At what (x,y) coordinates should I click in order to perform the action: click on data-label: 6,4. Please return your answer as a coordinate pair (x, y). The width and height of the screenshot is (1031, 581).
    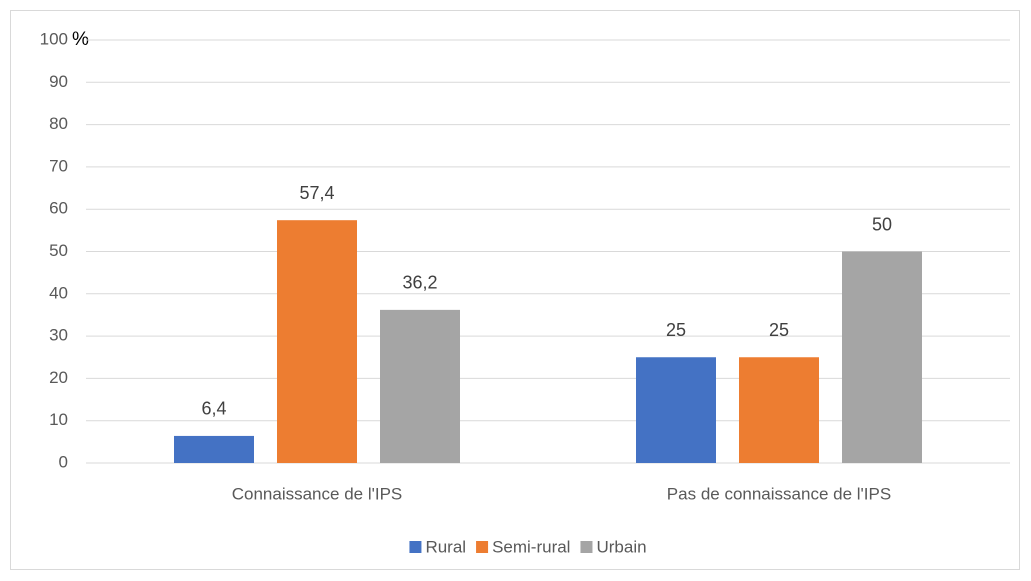
    Looking at the image, I should click on (213, 409).